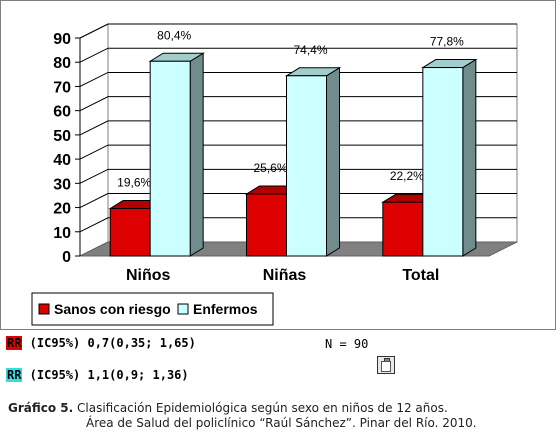 This screenshot has width=560, height=436. Describe the element at coordinates (62, 160) in the screenshot. I see `y-tick-label: 40` at that location.